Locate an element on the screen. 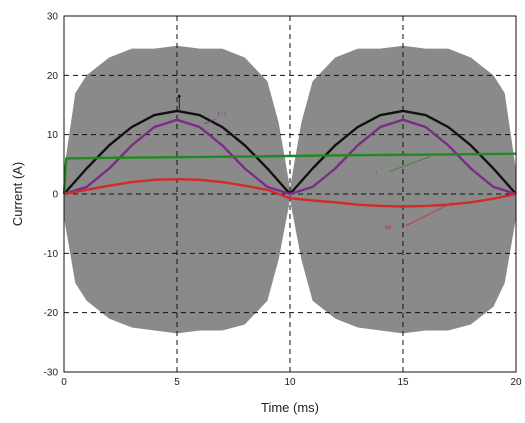 The height and width of the screenshot is (423, 525). x-tick-label: 20 is located at coordinates (516, 382).